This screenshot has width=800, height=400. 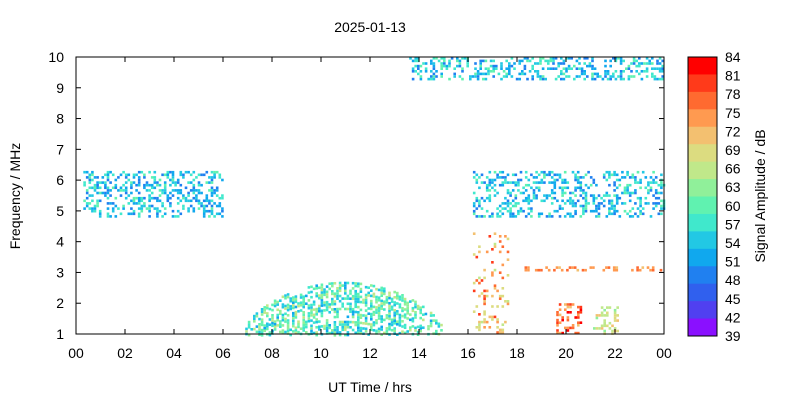 I want to click on colorbar-tick-label: 42, so click(x=733, y=317).